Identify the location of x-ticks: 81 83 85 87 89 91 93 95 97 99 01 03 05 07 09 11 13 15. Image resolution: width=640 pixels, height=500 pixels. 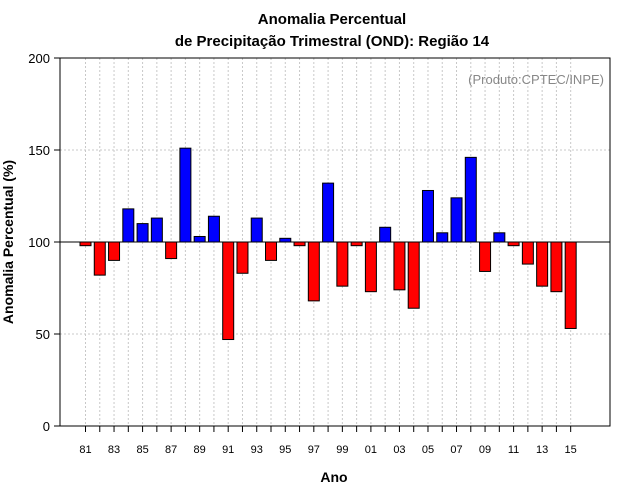
(328, 441).